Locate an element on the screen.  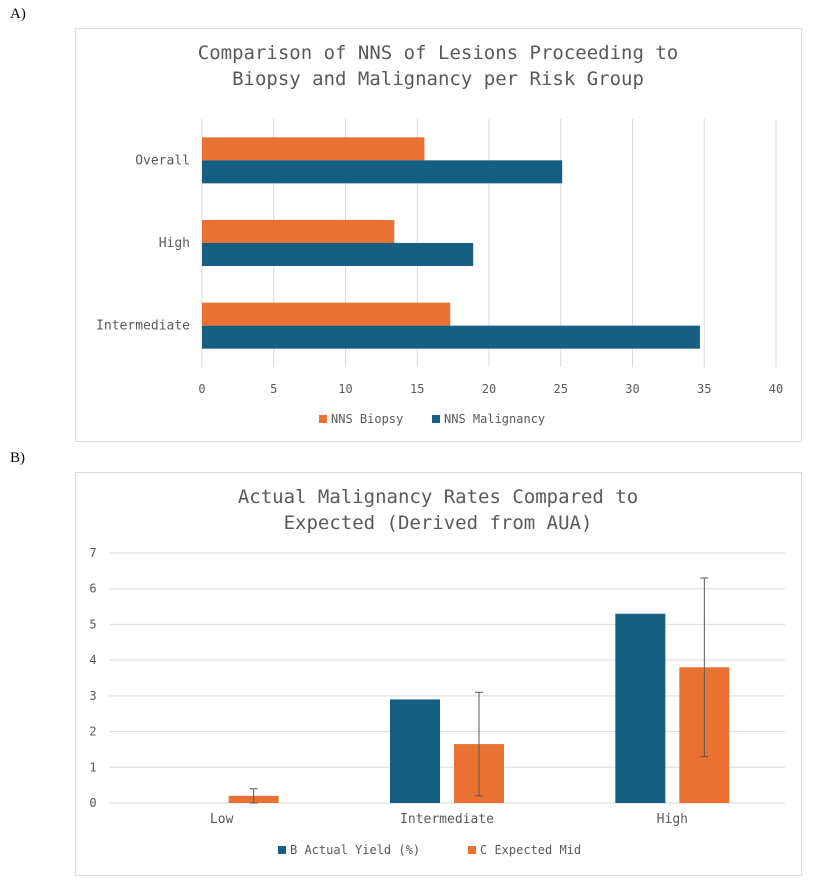
chart-a-bar-nns-malignancy-intermediate is located at coordinates (451, 337).